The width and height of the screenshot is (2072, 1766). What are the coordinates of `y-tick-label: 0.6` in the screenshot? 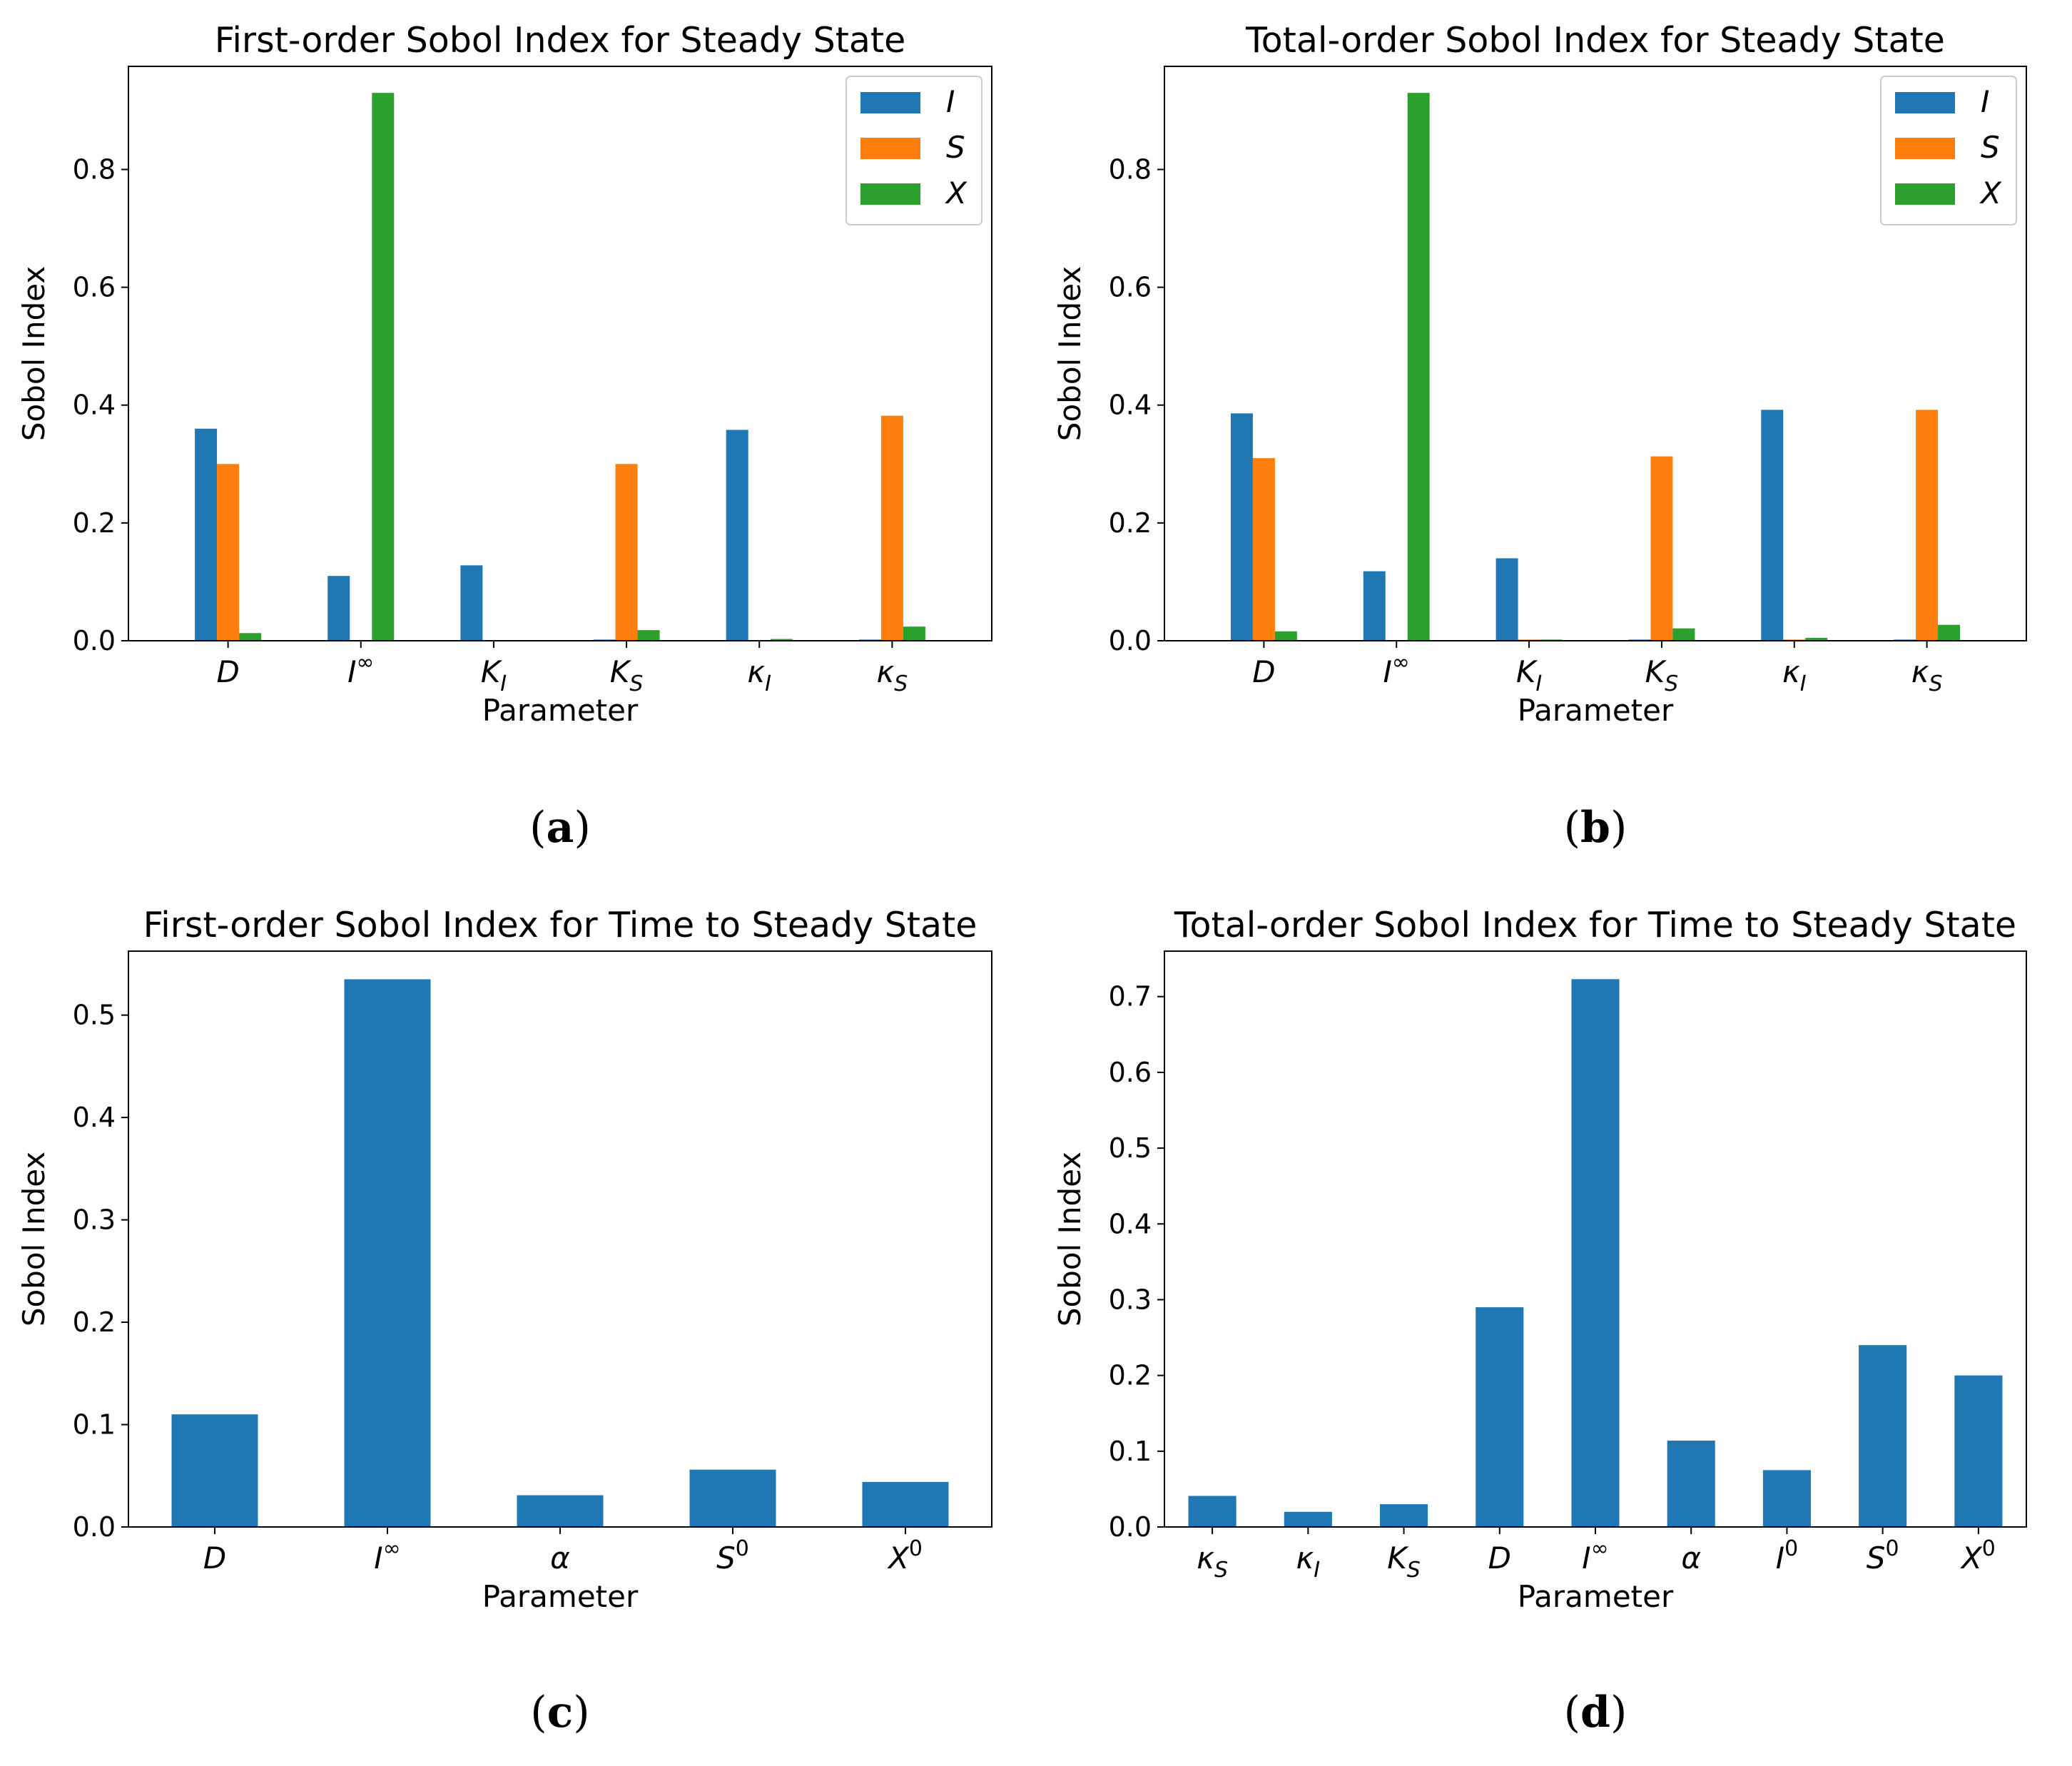 It's located at (95, 287).